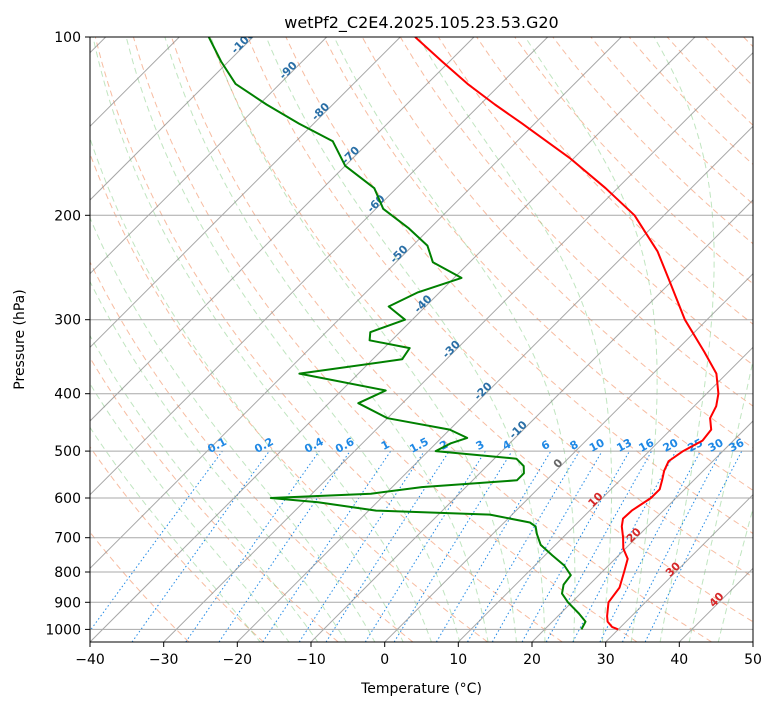 The image size is (775, 708). Describe the element at coordinates (673, 569) in the screenshot. I see `isotherm-label: 30` at that location.